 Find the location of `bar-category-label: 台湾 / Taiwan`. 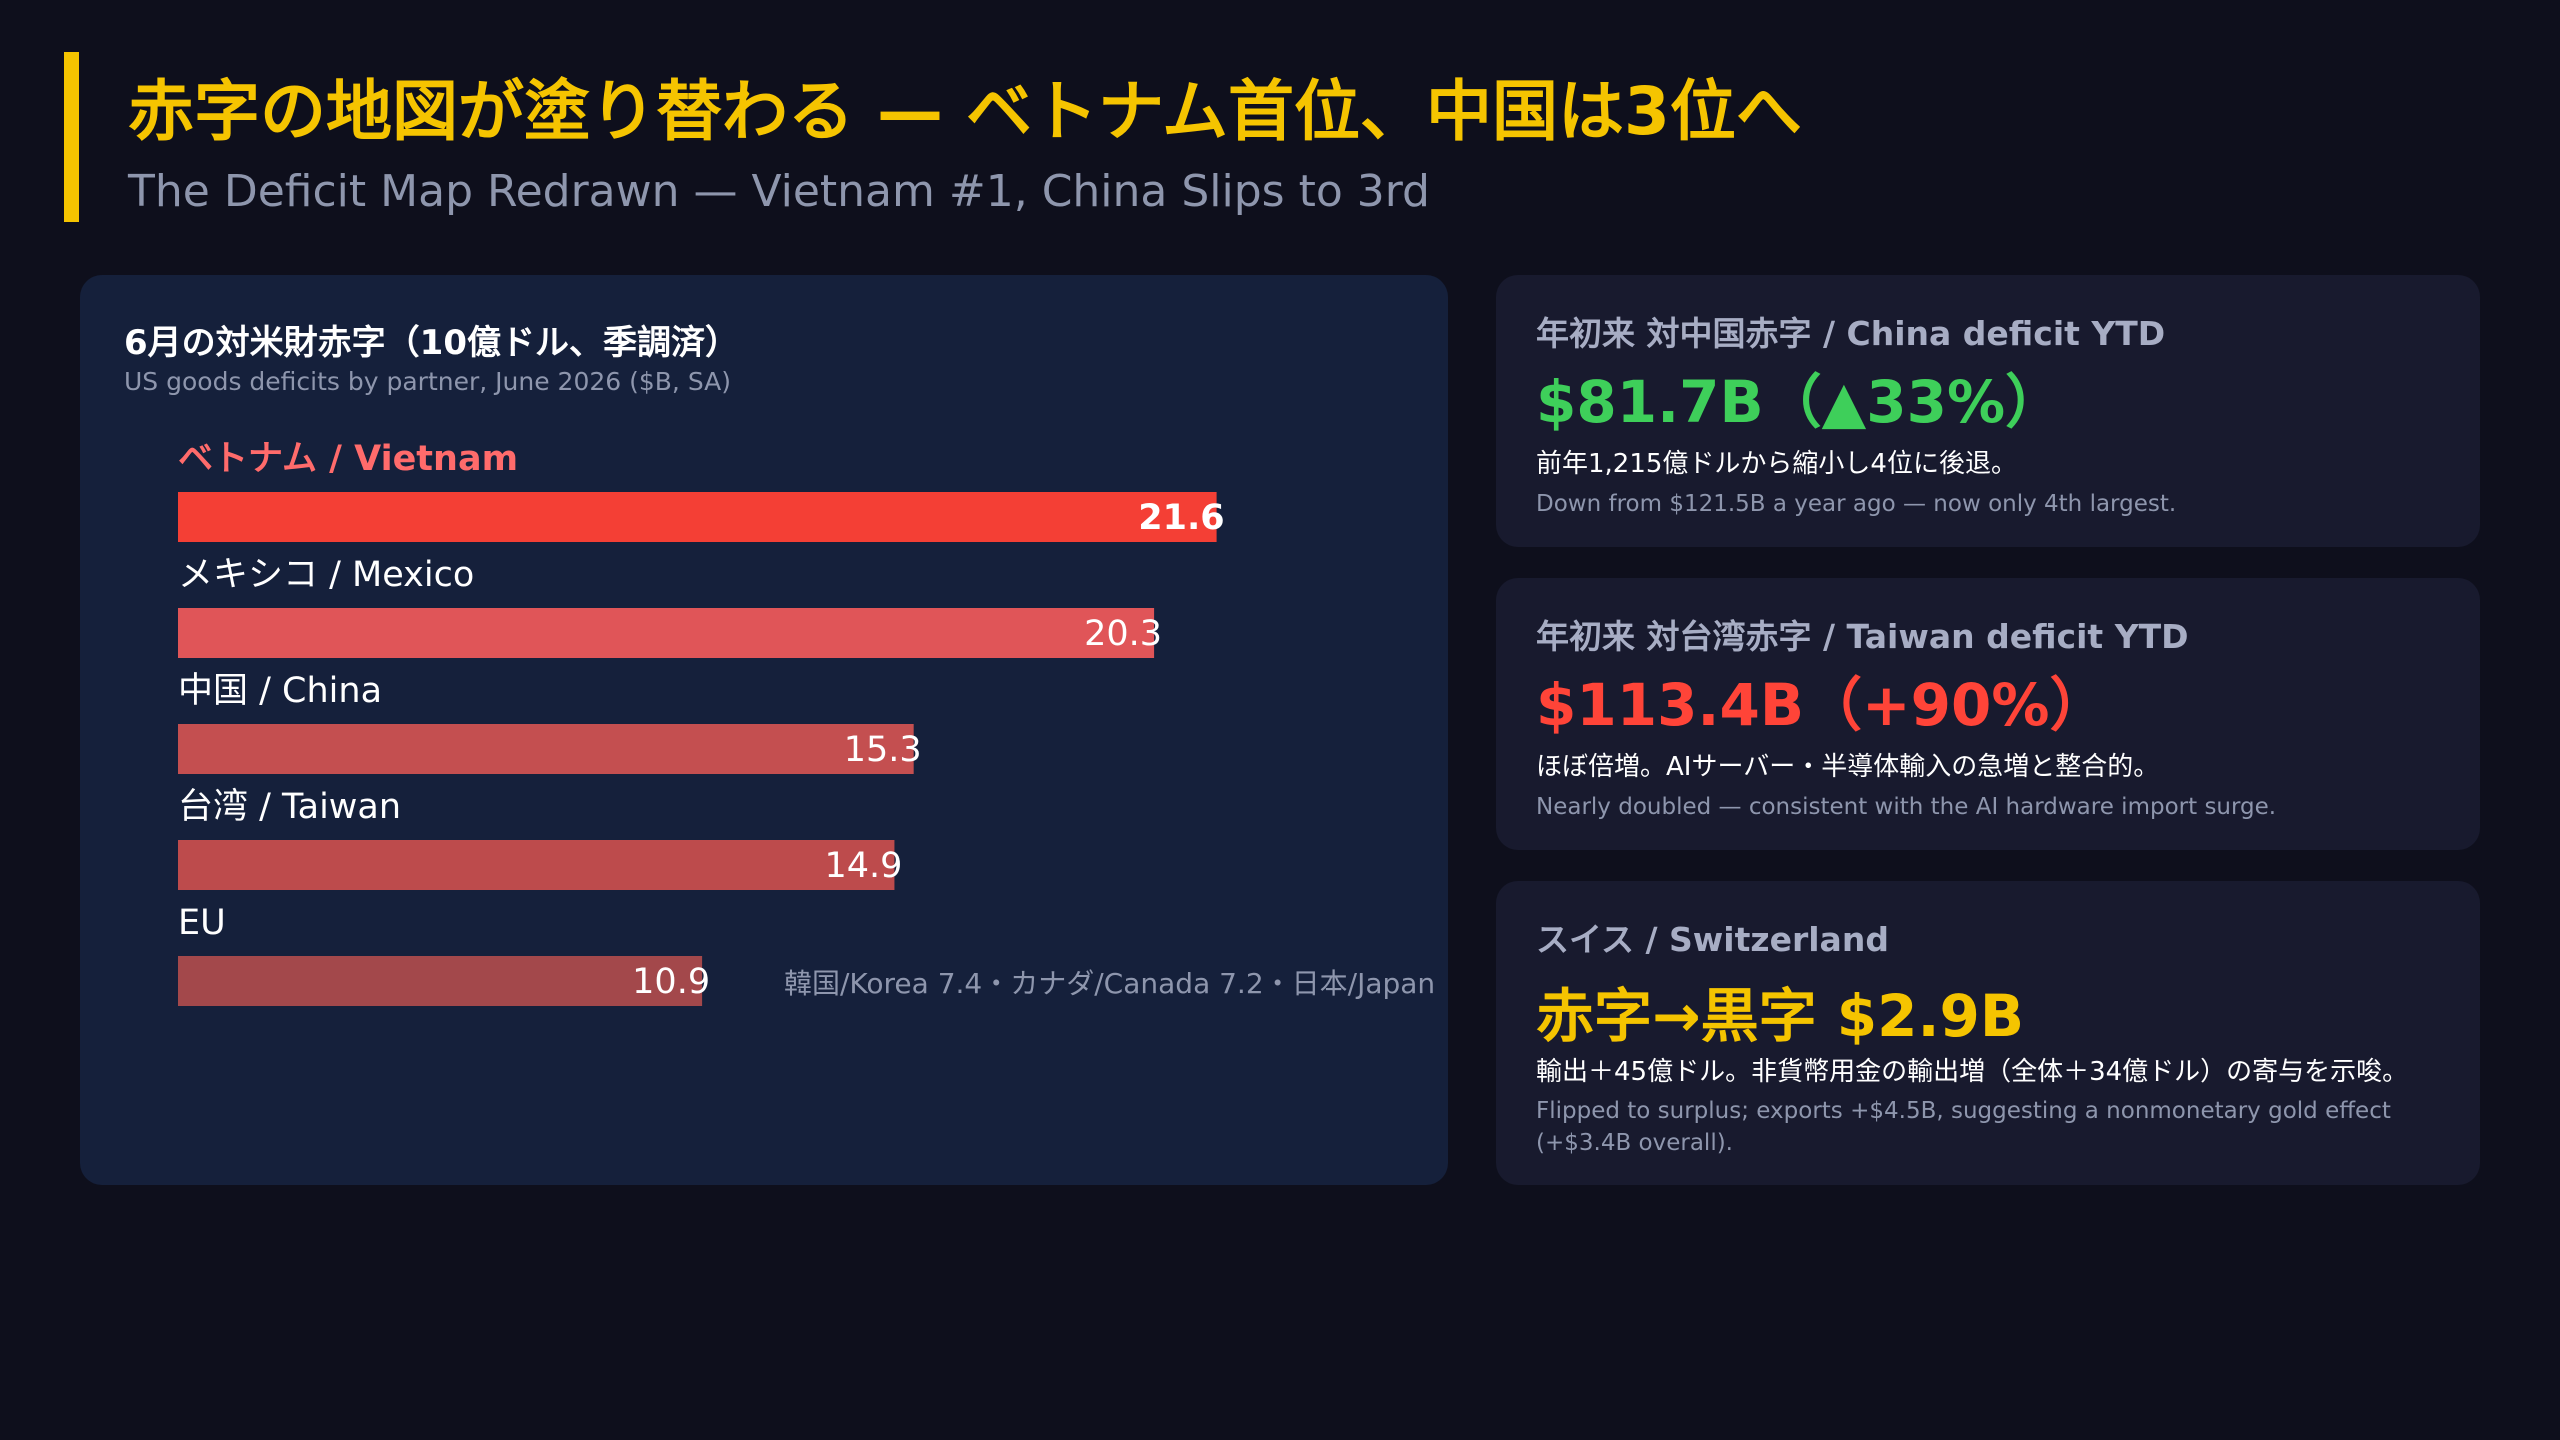

bar-category-label: 台湾 / Taiwan is located at coordinates (289, 807).